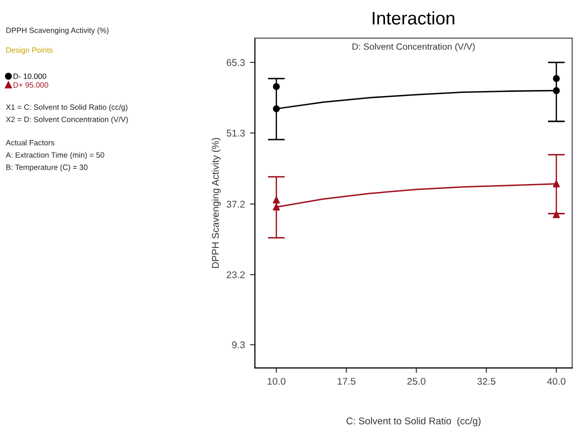  I want to click on text: D: Solvent Concentration (V/V), so click(413, 47).